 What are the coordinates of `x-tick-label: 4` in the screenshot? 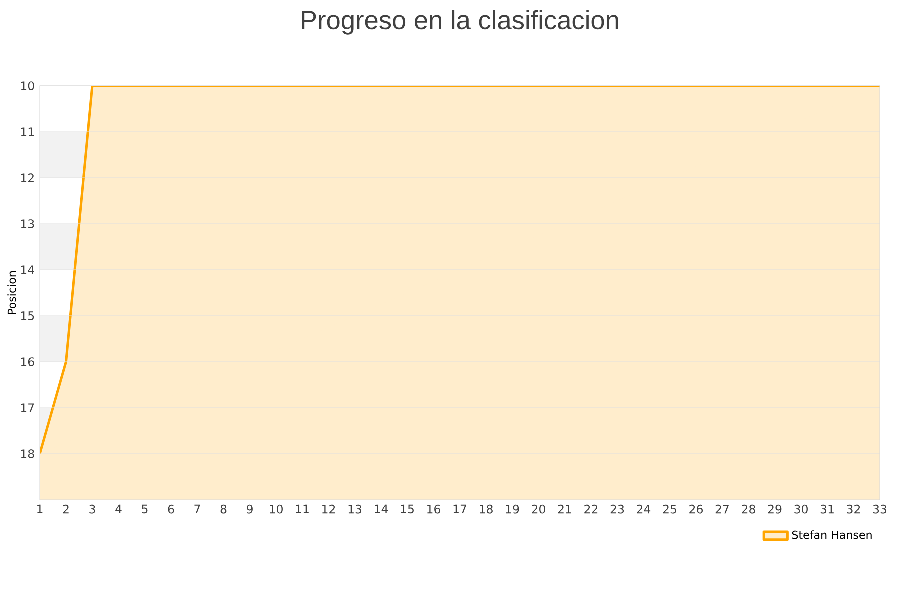 It's located at (119, 509).